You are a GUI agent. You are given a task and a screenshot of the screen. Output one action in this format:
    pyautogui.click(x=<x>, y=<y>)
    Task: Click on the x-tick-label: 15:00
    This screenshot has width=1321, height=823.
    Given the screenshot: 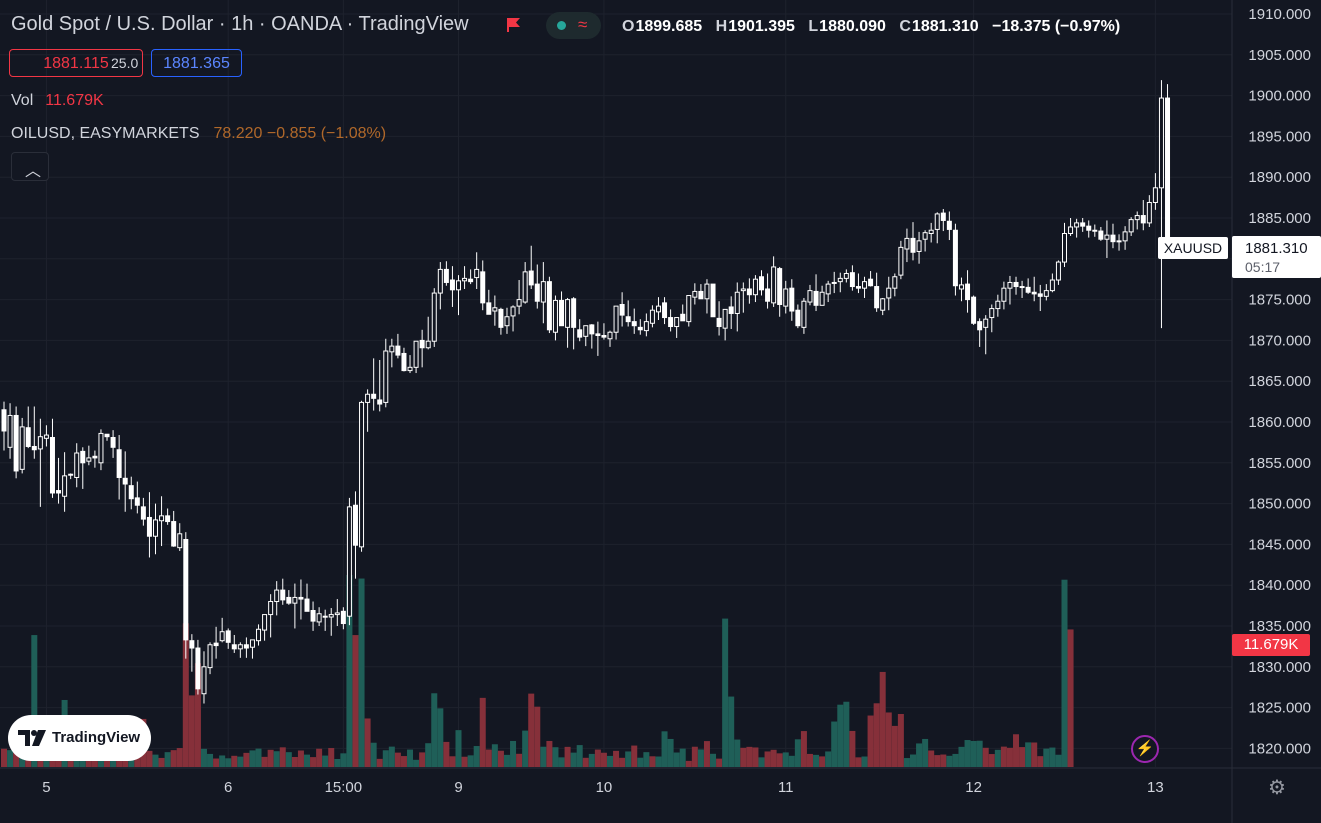 What is the action you would take?
    pyautogui.click(x=344, y=787)
    